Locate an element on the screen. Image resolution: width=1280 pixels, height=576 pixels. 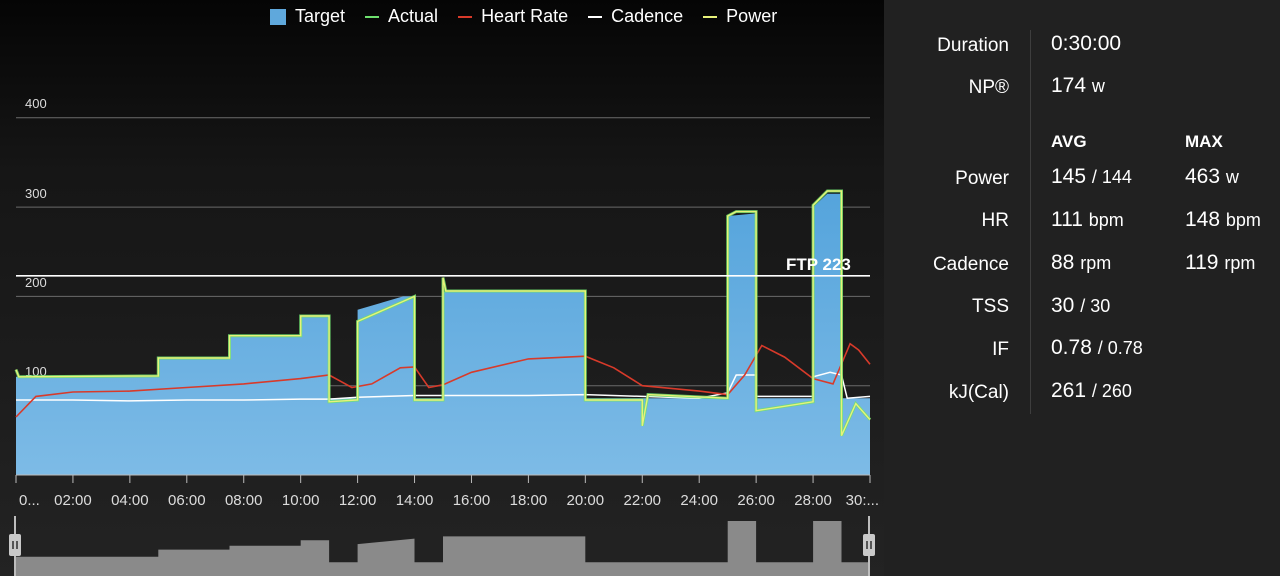
tss-label: TSS is located at coordinates (990, 306).